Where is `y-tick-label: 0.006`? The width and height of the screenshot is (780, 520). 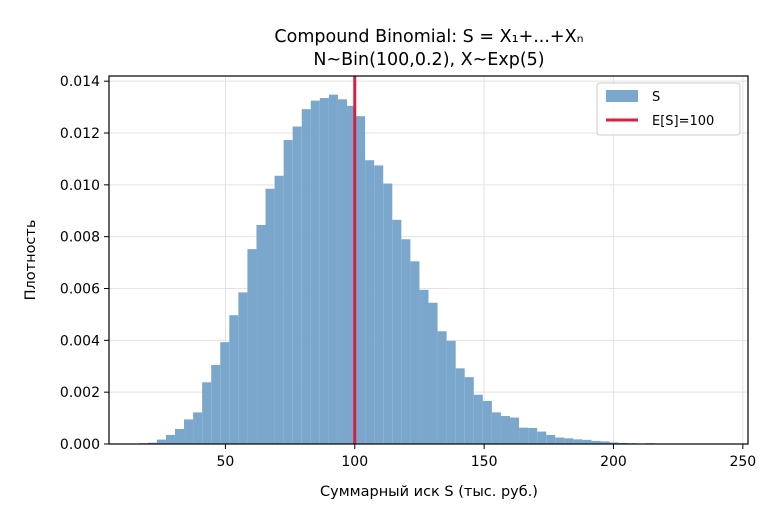 y-tick-label: 0.006 is located at coordinates (80, 290).